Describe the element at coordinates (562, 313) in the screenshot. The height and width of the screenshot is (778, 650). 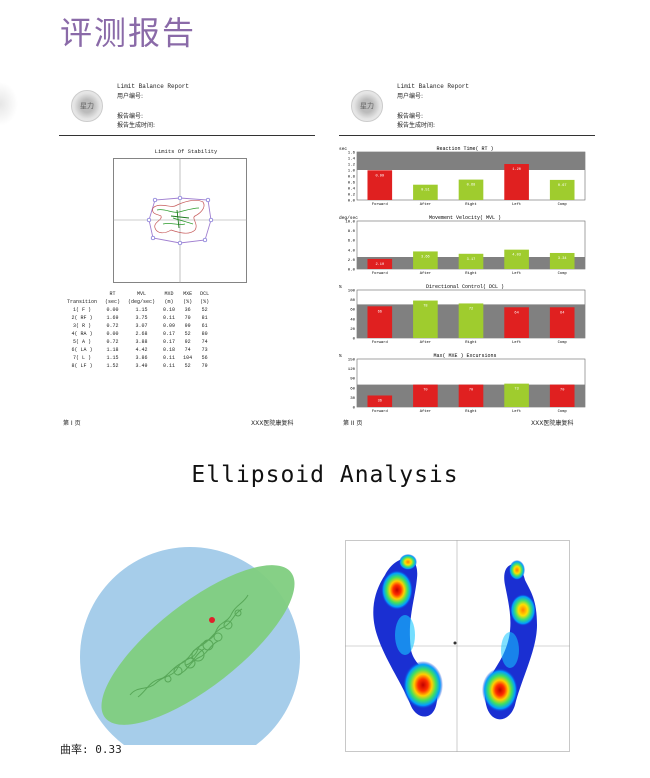
I see `bar-value-label: 64` at that location.